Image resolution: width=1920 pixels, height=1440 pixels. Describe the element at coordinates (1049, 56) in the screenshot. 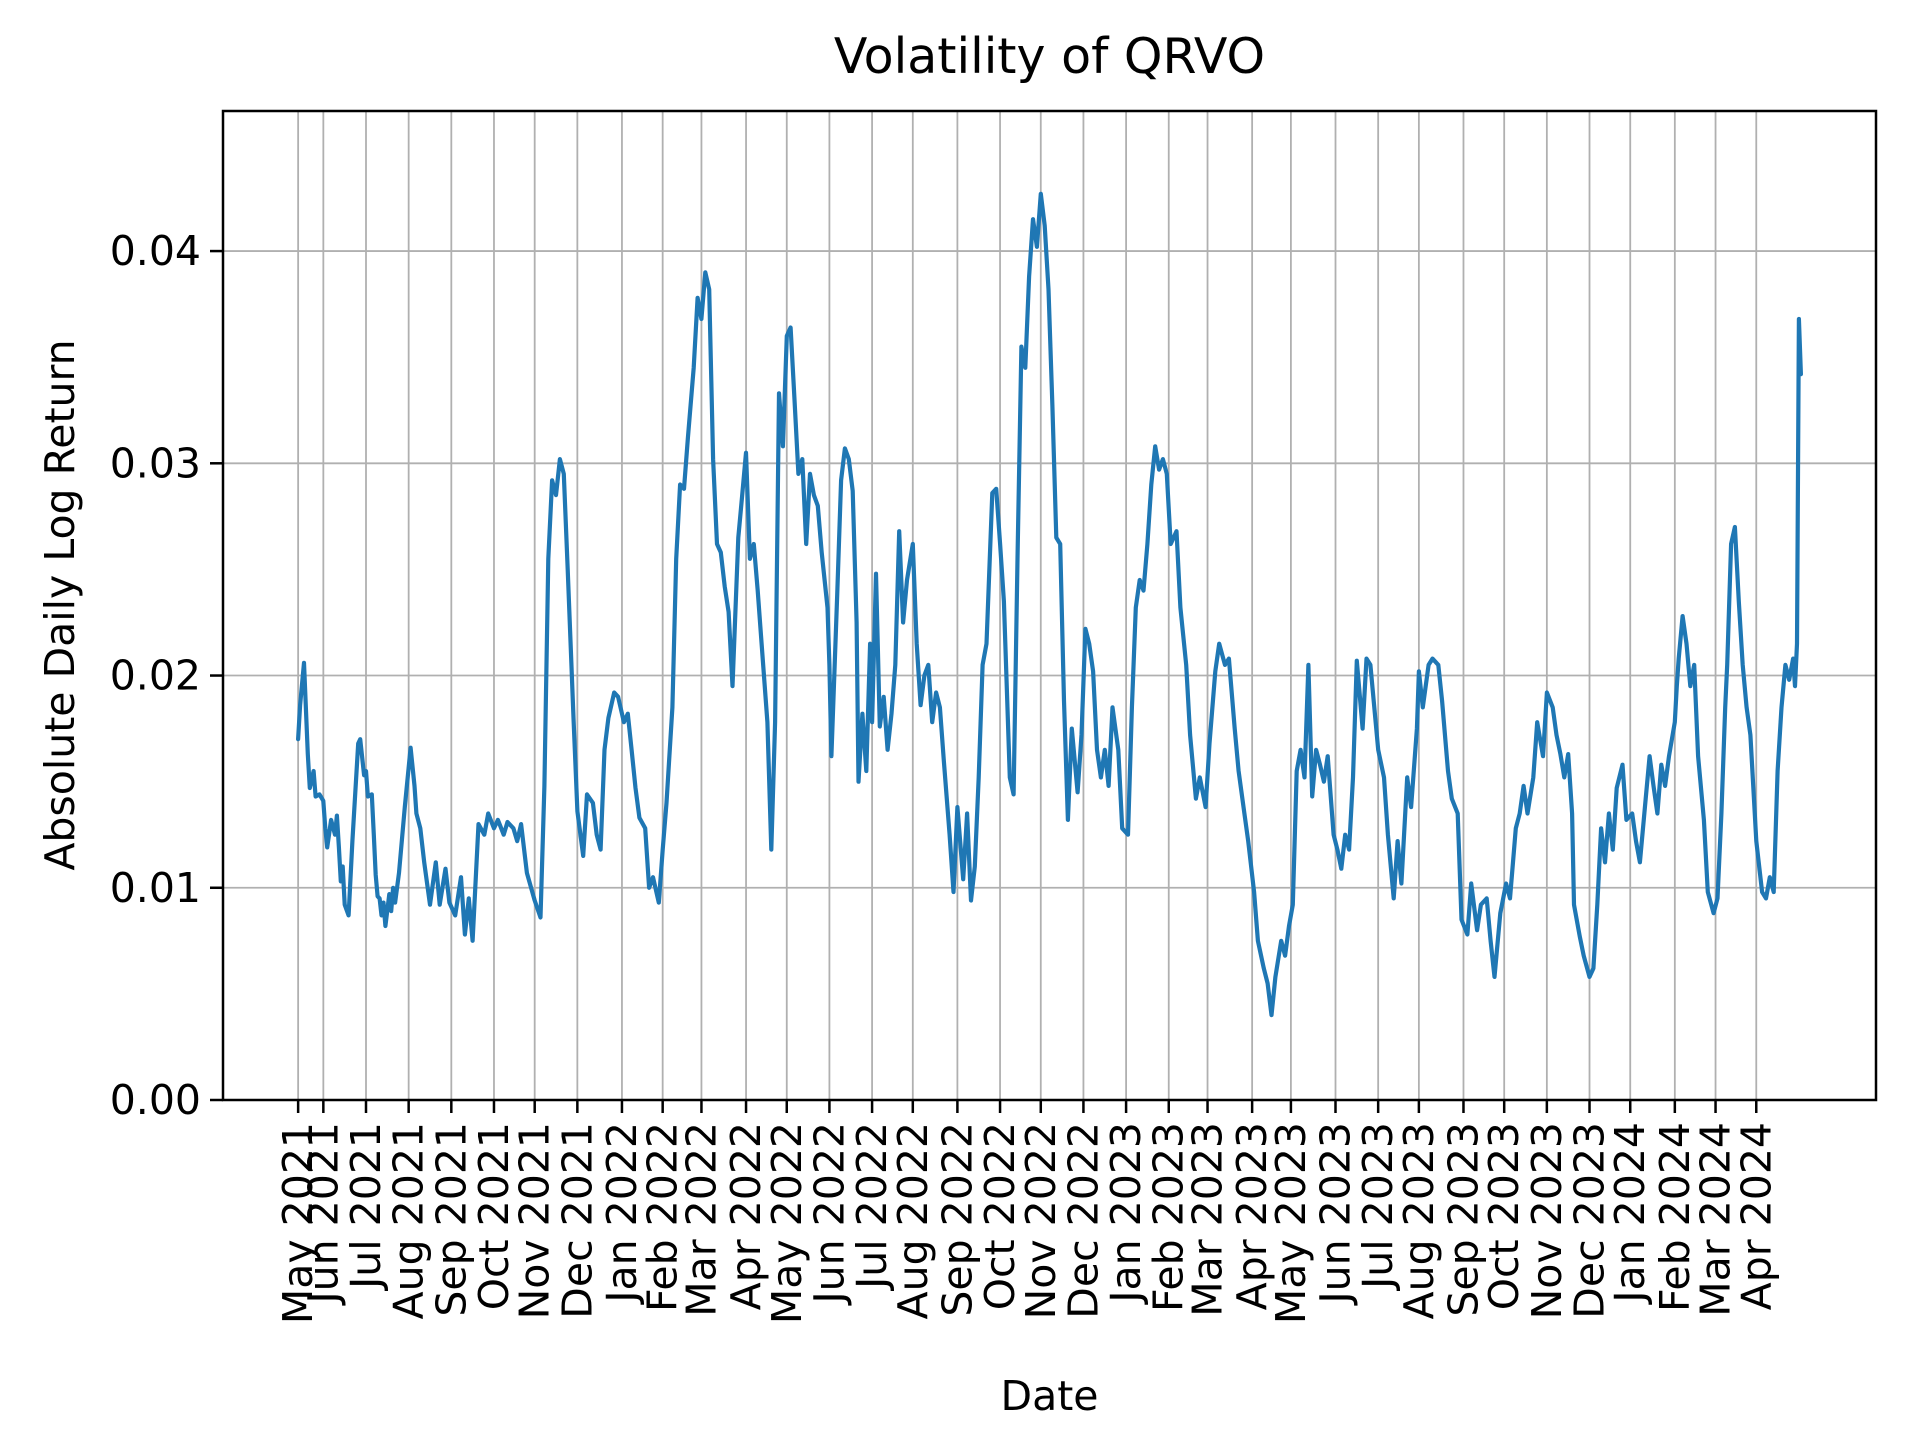

I see `chart-title: Volatility of QRVO` at that location.